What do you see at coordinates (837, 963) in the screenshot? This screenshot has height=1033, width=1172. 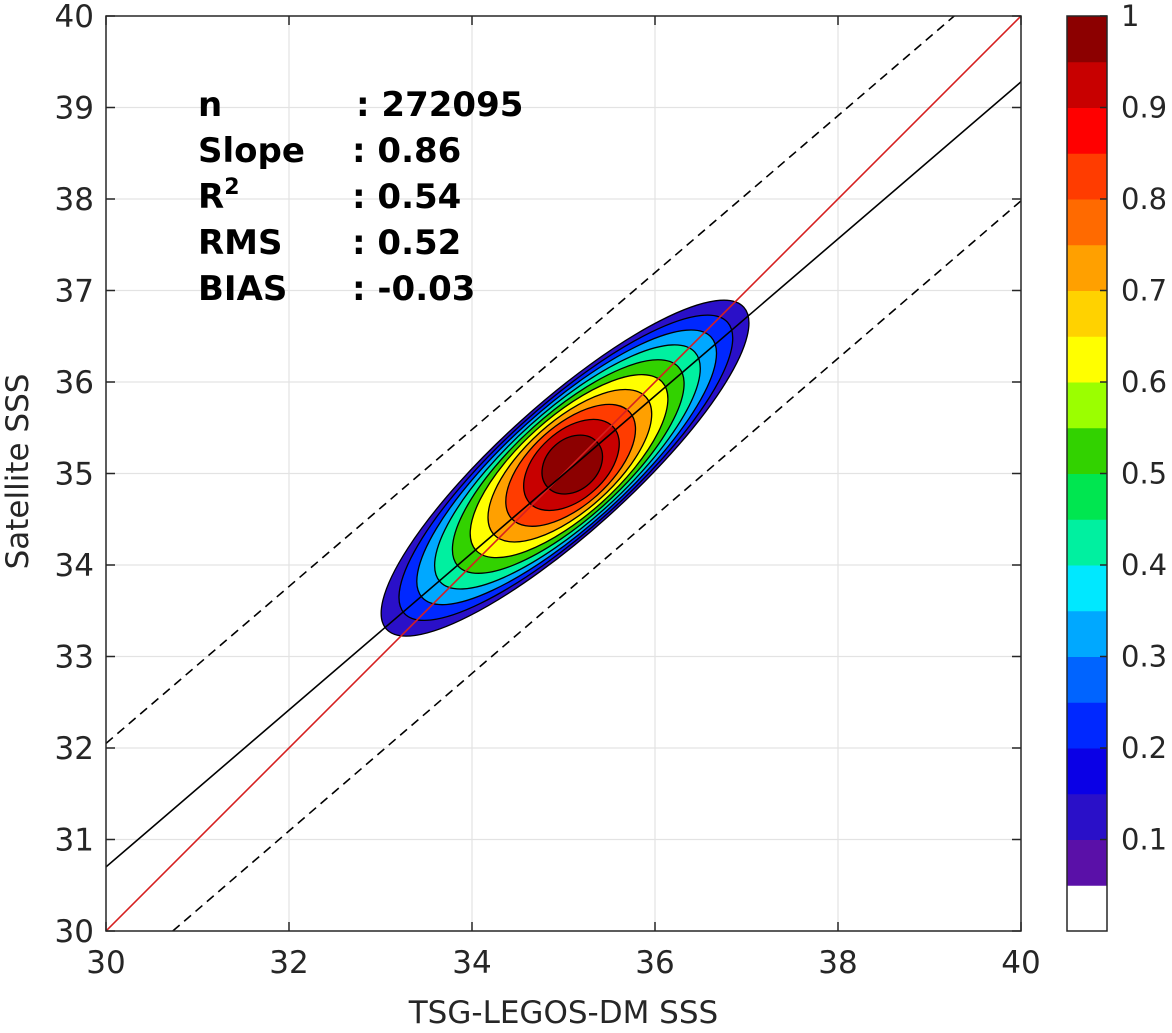 I see `x-tick-label: 38` at bounding box center [837, 963].